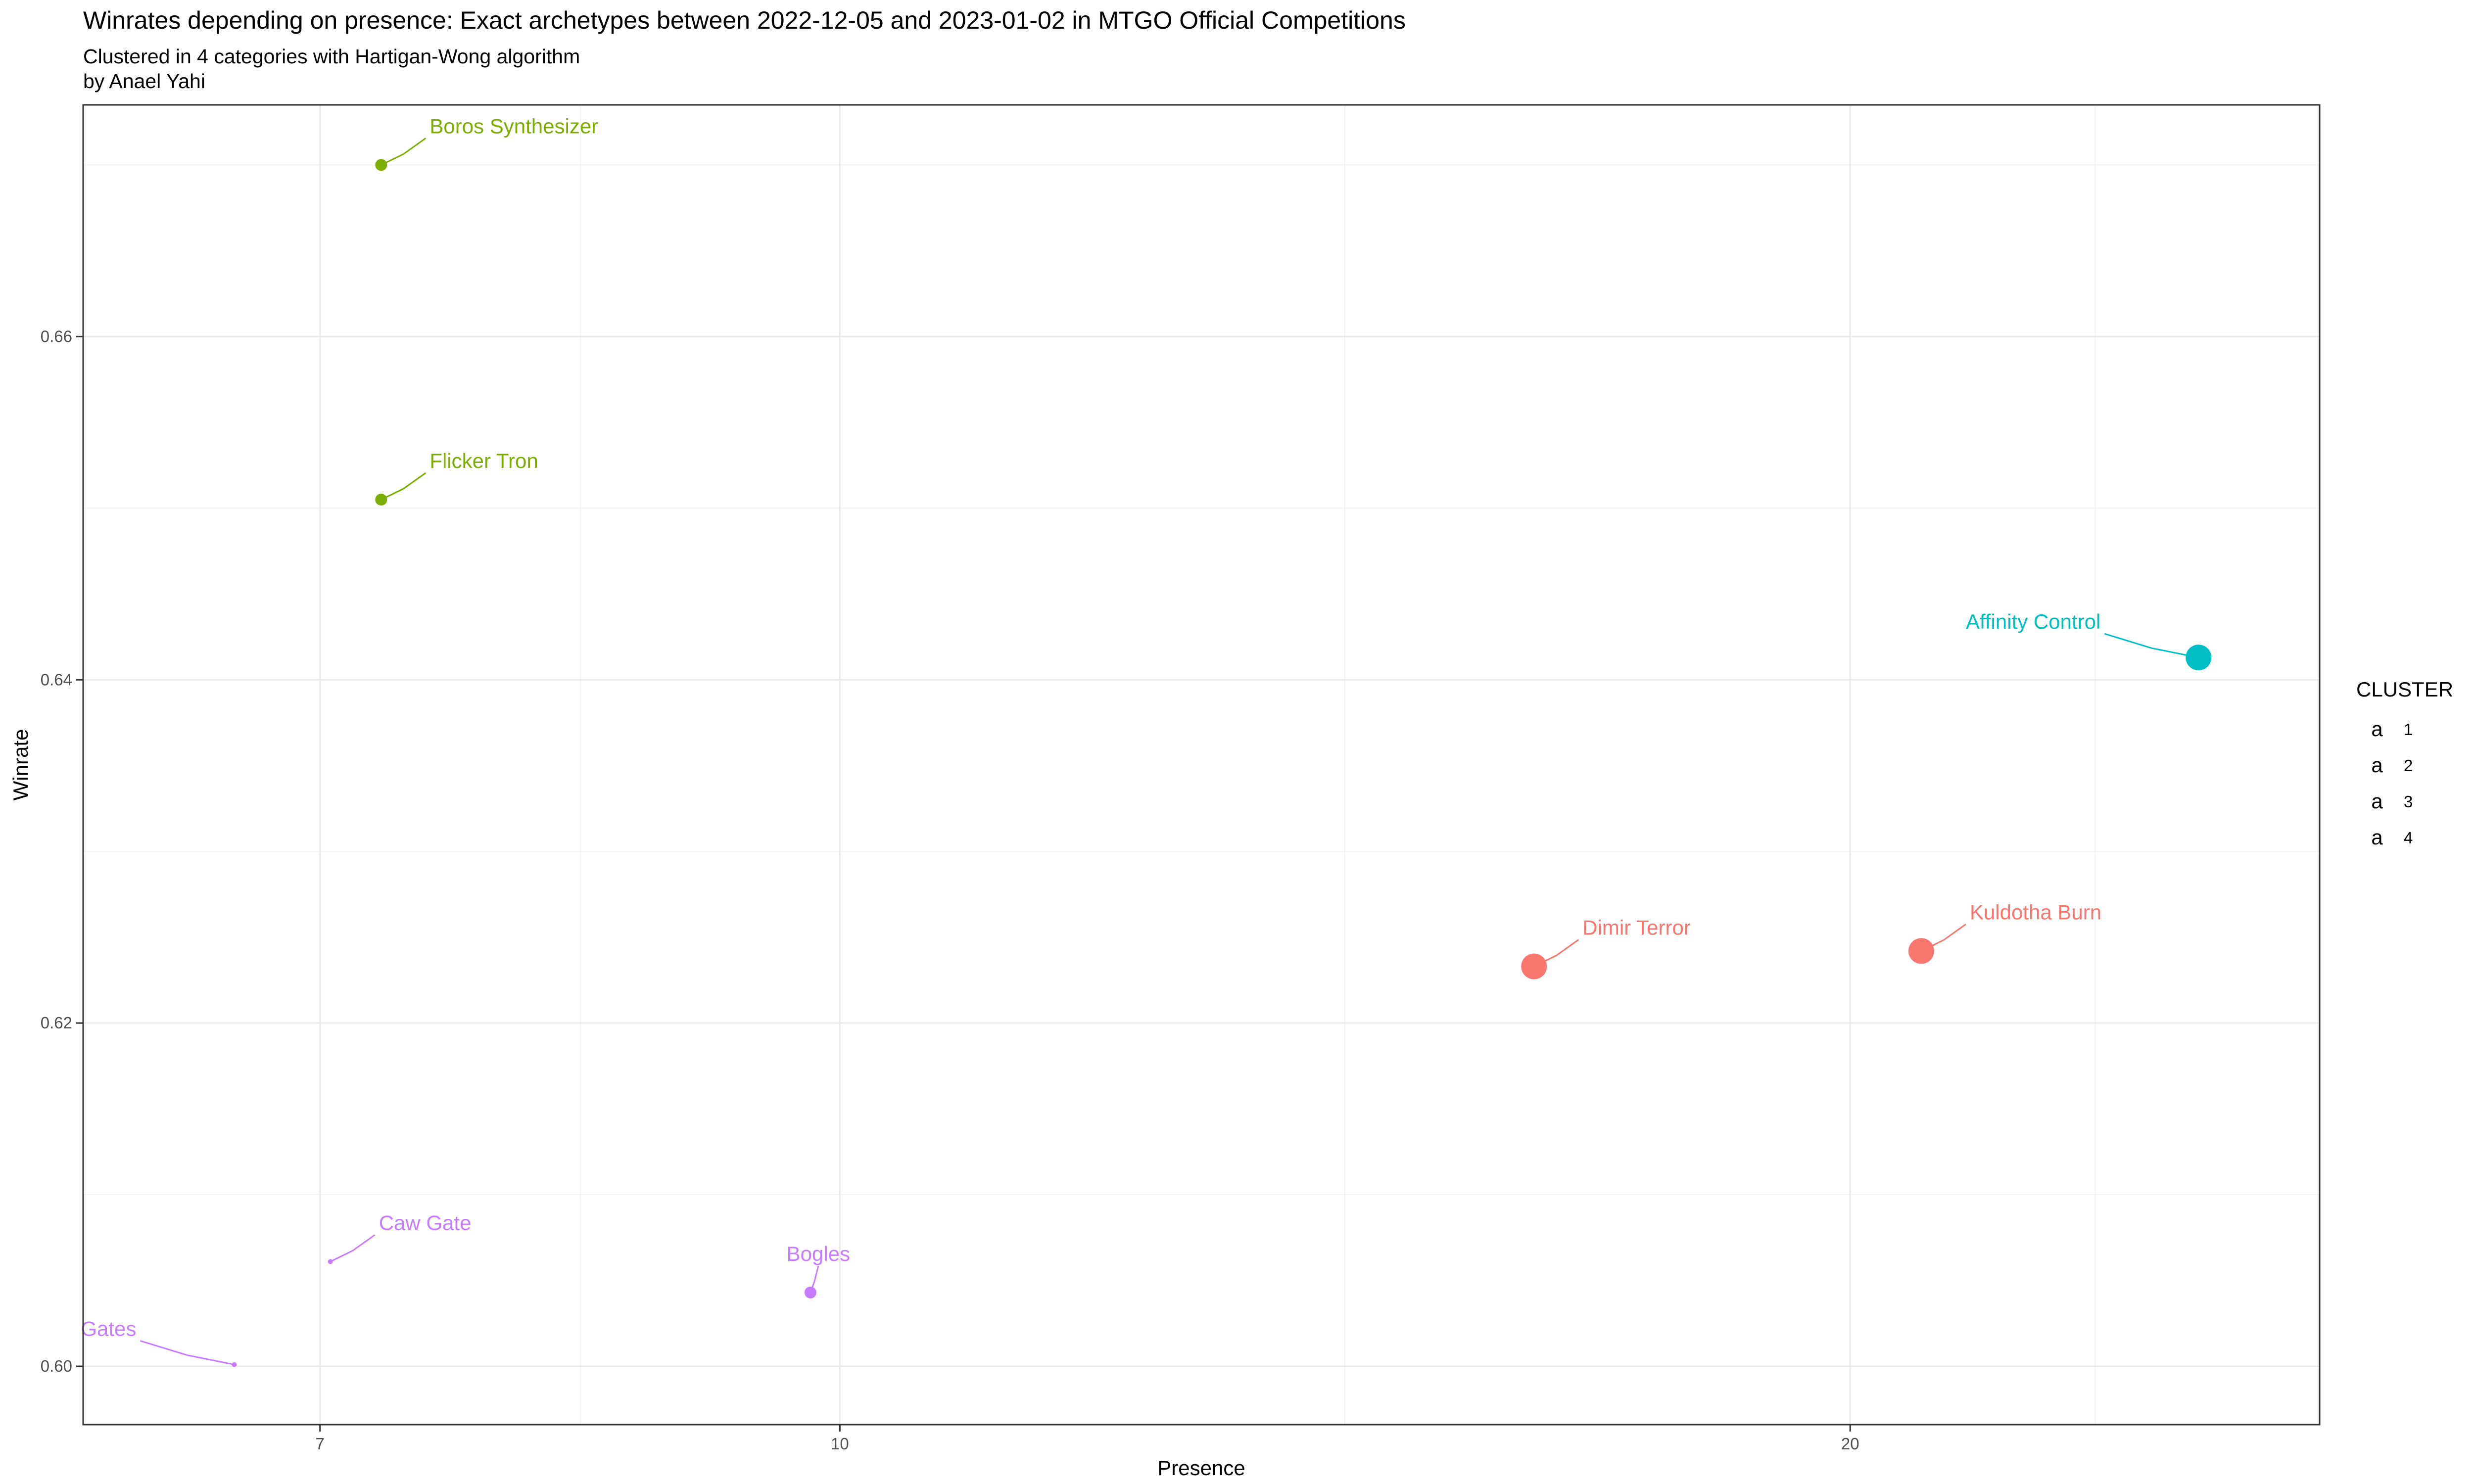 The width and height of the screenshot is (2474, 1484). What do you see at coordinates (2033, 621) in the screenshot?
I see `data-point-label: Affinity Control` at bounding box center [2033, 621].